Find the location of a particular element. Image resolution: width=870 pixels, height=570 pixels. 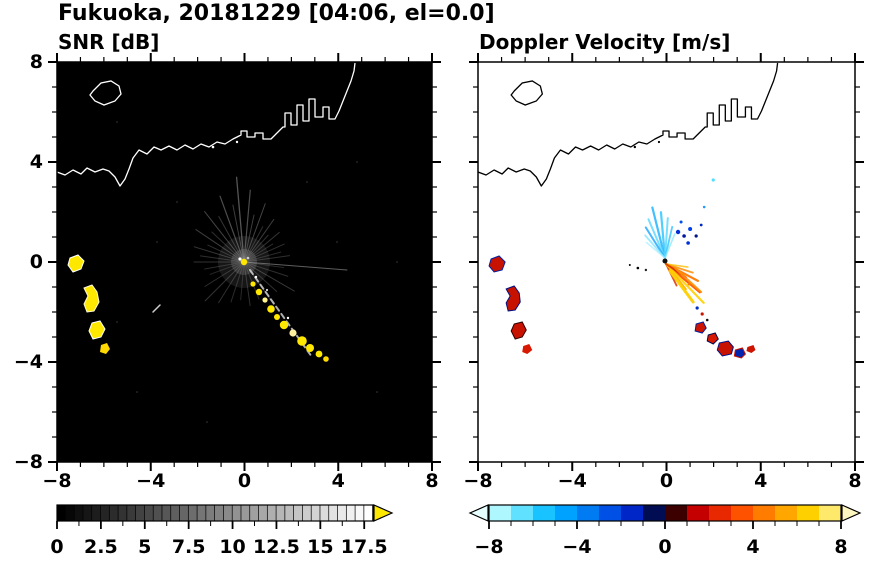

velocity-colorbar-label: 4 is located at coordinates (753, 547).